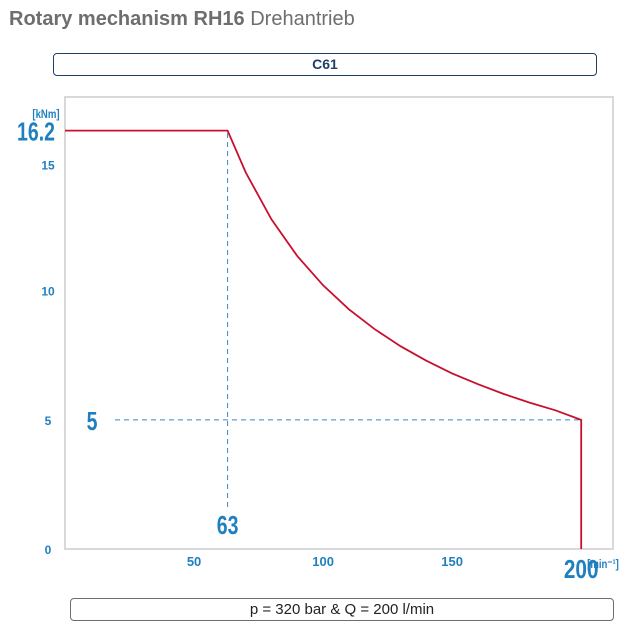 This screenshot has width=637, height=631. What do you see at coordinates (127, 19) in the screenshot?
I see `title-bold: Rotary mechanism RH16` at bounding box center [127, 19].